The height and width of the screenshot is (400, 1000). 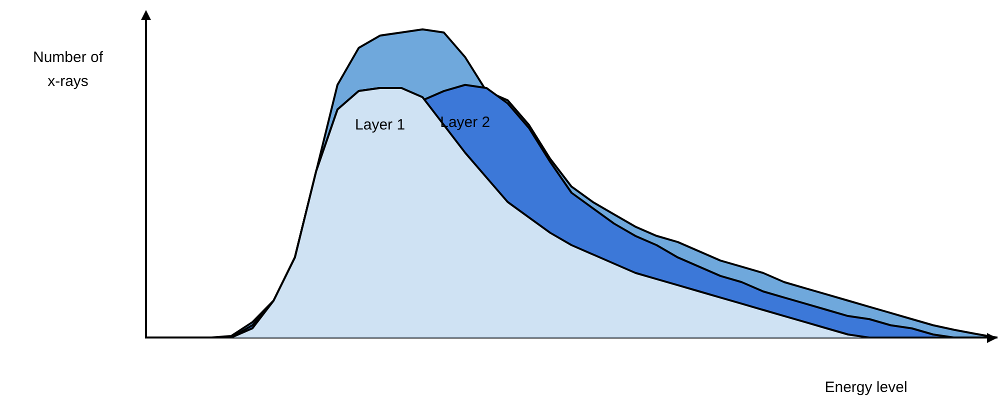 I want to click on y-axis-title: Number of x-rays, so click(x=68, y=69).